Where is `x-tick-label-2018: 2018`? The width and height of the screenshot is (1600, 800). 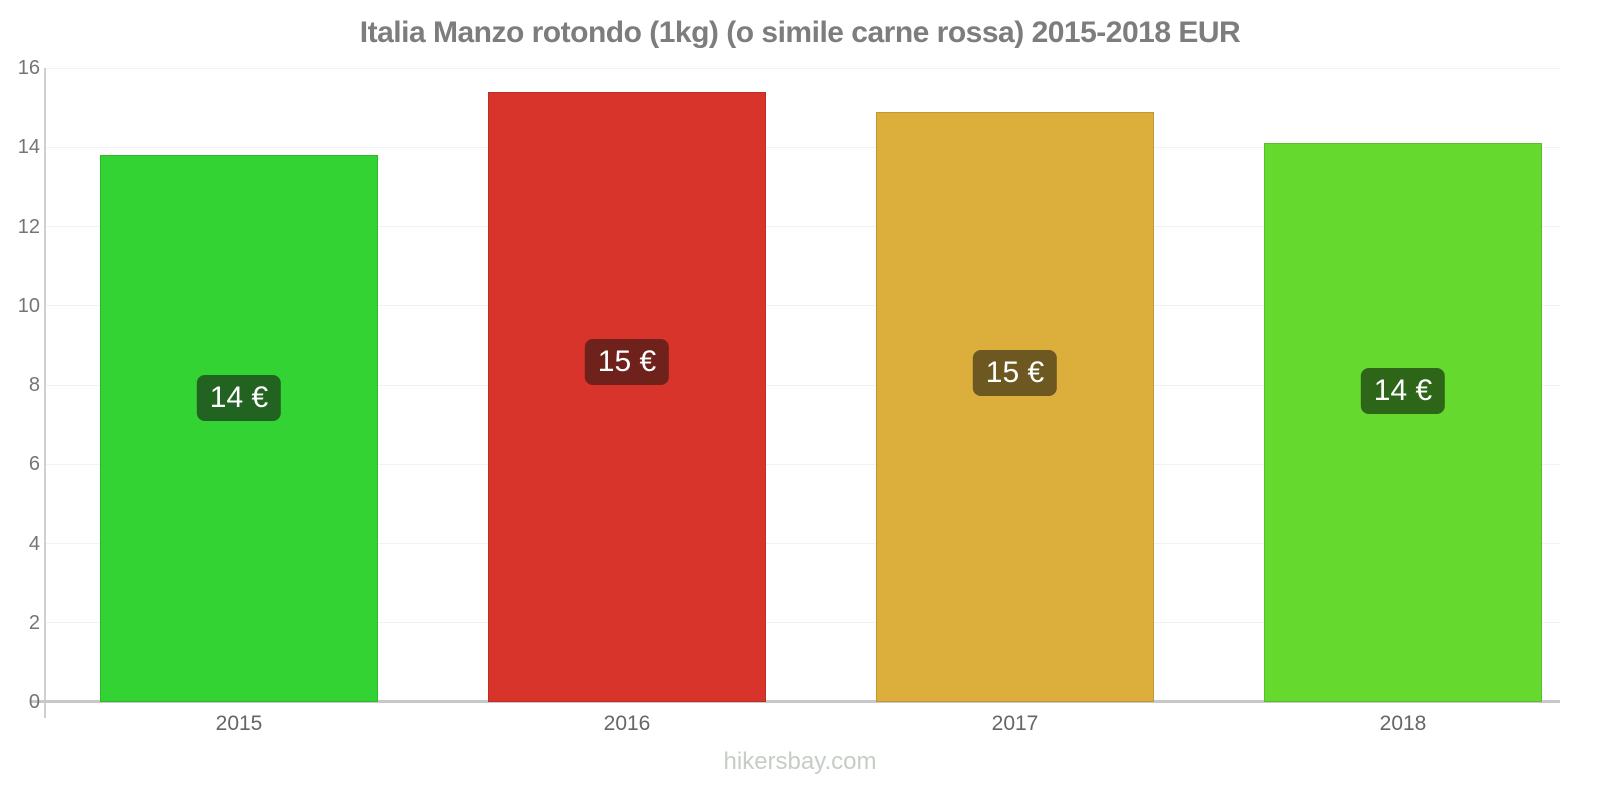
x-tick-label-2018: 2018 is located at coordinates (1403, 723).